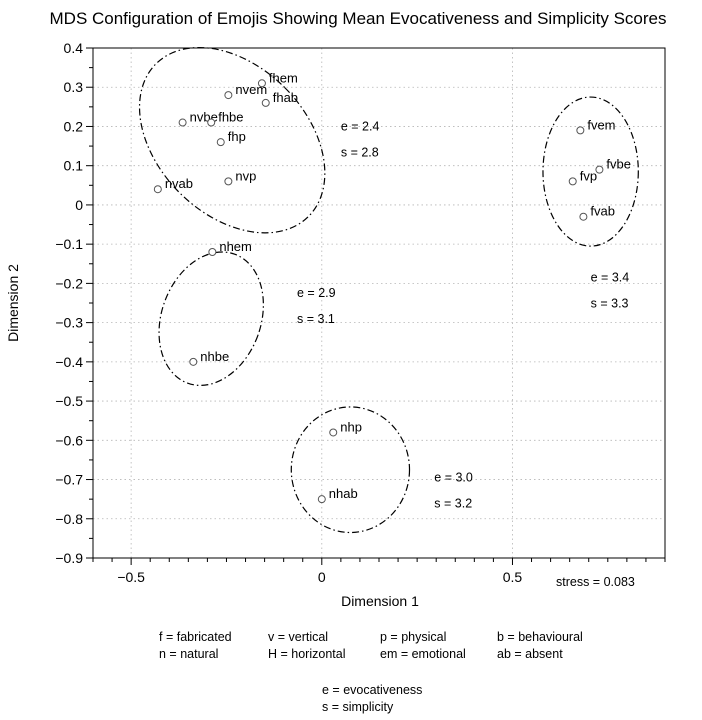  What do you see at coordinates (413, 637) in the screenshot?
I see `legend-entry: p = physical` at bounding box center [413, 637].